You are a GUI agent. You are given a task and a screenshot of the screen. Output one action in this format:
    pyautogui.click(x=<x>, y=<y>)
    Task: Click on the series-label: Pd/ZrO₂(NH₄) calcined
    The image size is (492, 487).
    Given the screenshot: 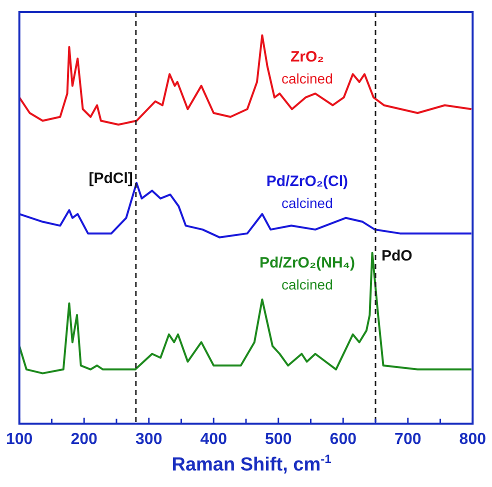 What is the action you would take?
    pyautogui.click(x=307, y=273)
    